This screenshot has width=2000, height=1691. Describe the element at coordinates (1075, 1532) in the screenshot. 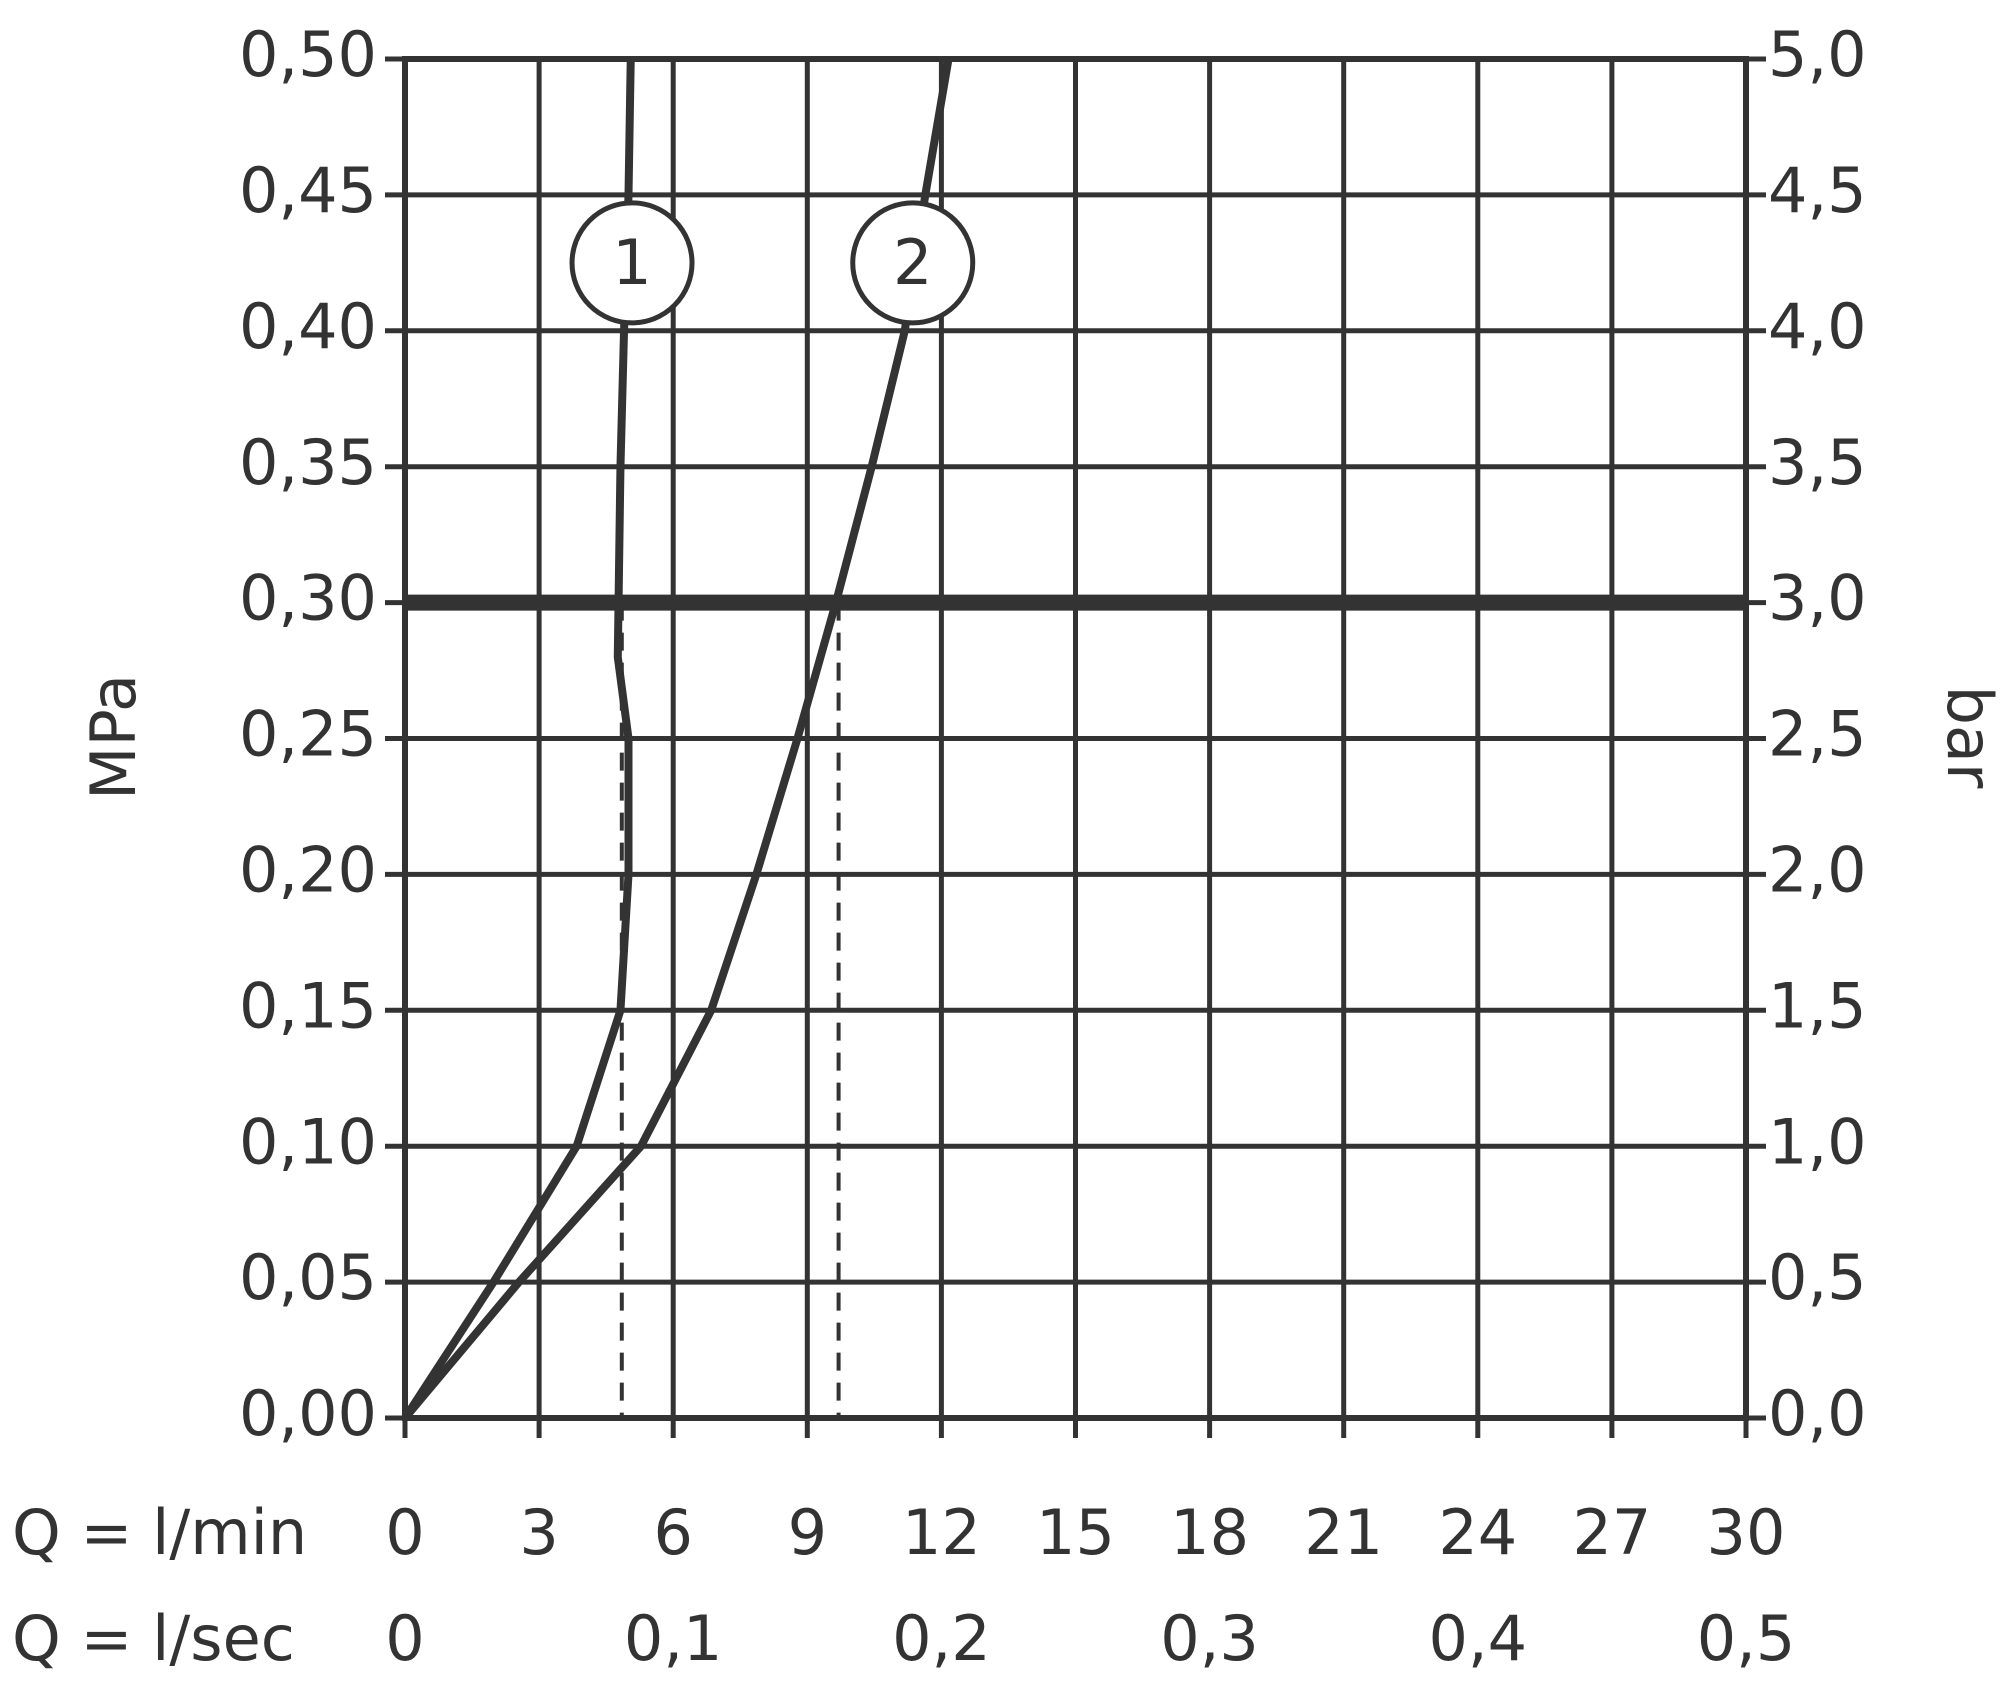

I see `x-tick-label: 15` at that location.